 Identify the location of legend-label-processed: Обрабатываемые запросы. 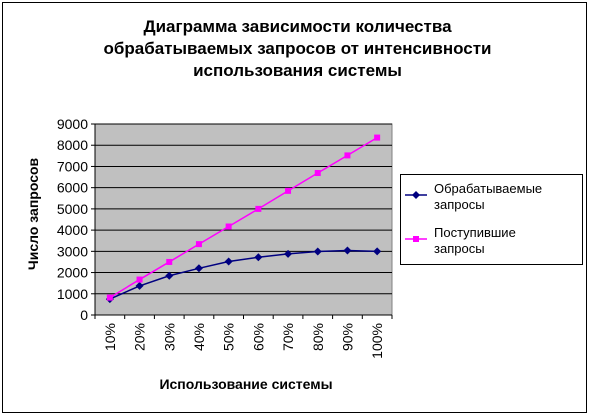
(506, 197).